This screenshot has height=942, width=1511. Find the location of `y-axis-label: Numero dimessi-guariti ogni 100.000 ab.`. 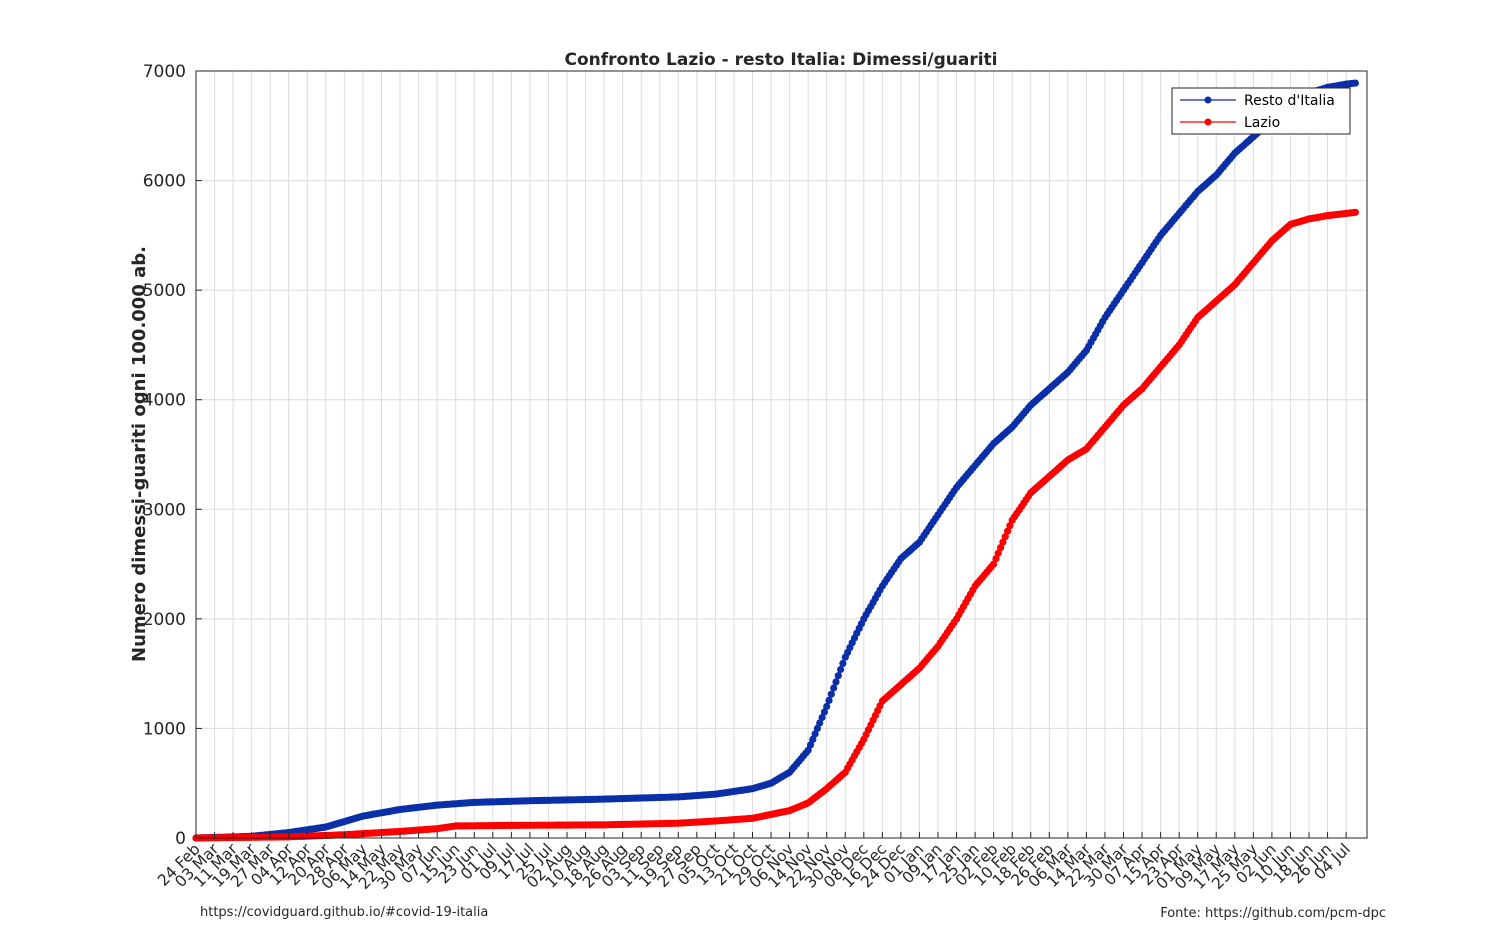

y-axis-label: Numero dimessi-guariti ogni 100.000 ab. is located at coordinates (139, 454).